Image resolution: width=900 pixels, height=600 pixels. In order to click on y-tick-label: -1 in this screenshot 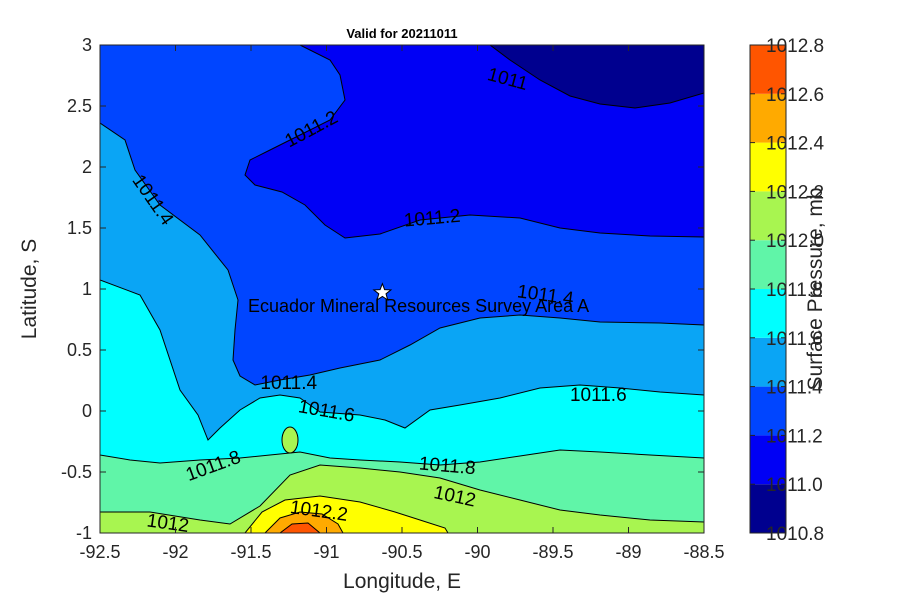, I will do `click(84, 533)`.